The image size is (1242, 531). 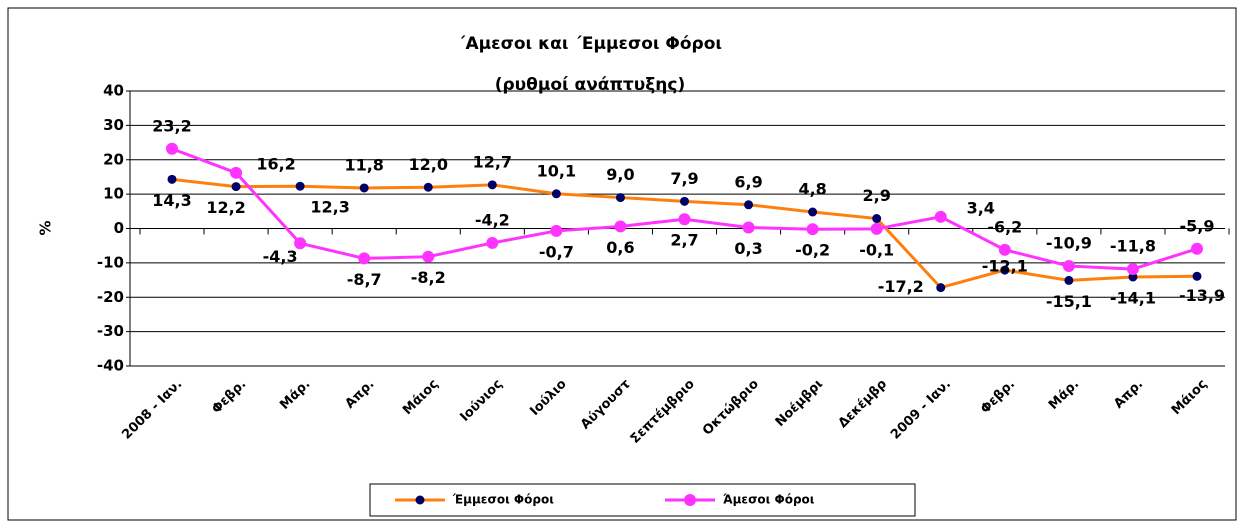 What do you see at coordinates (110, 331) in the screenshot?
I see `y-tick-label: -30` at bounding box center [110, 331].